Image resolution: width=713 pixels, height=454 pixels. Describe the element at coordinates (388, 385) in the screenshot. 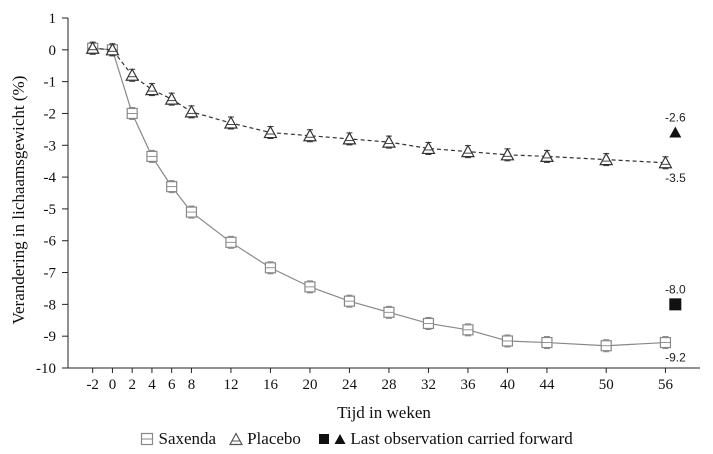

I see `x-tick-label: 28` at that location.